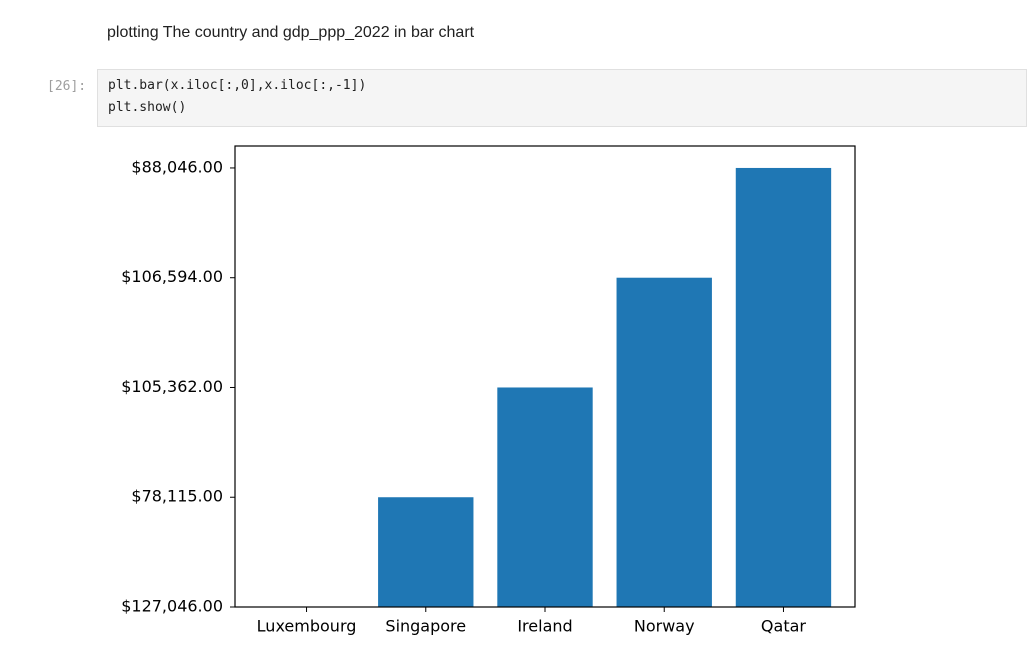 The image size is (1027, 665). I want to click on y-tick-label: $106,594.00, so click(172, 276).